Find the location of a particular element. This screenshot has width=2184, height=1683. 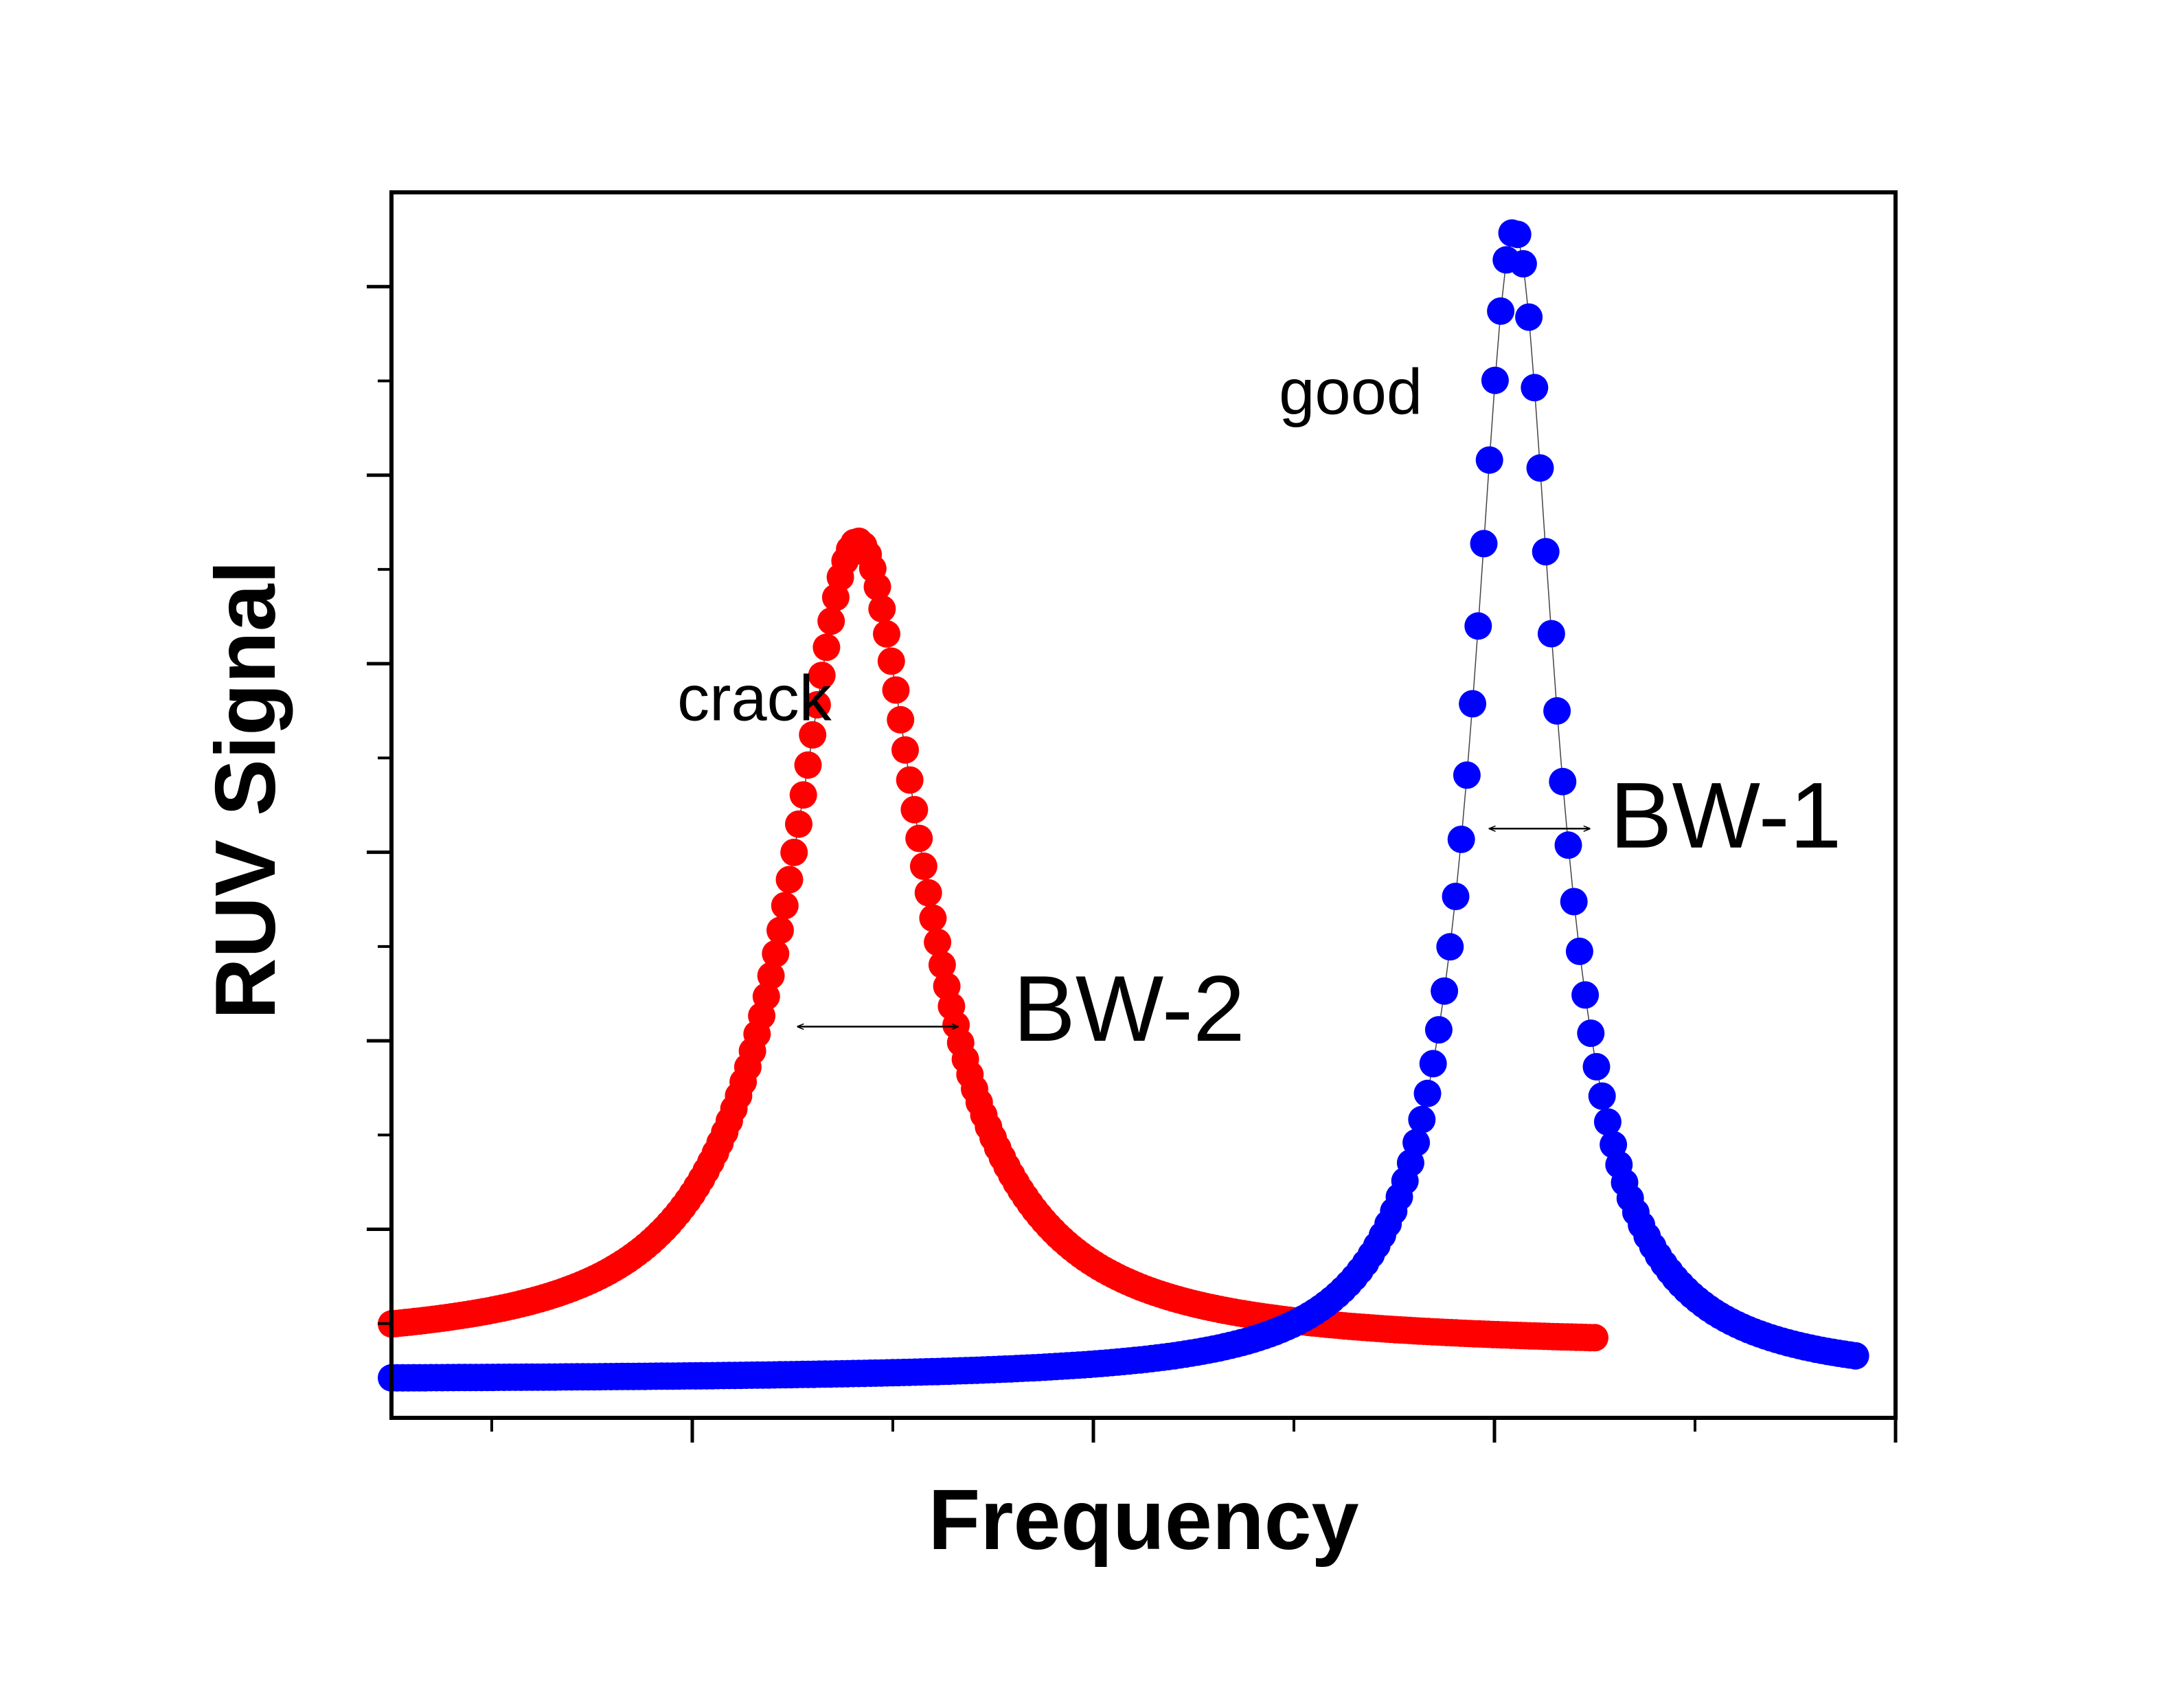

x-axis-title: Frequency is located at coordinates (1143, 1521).